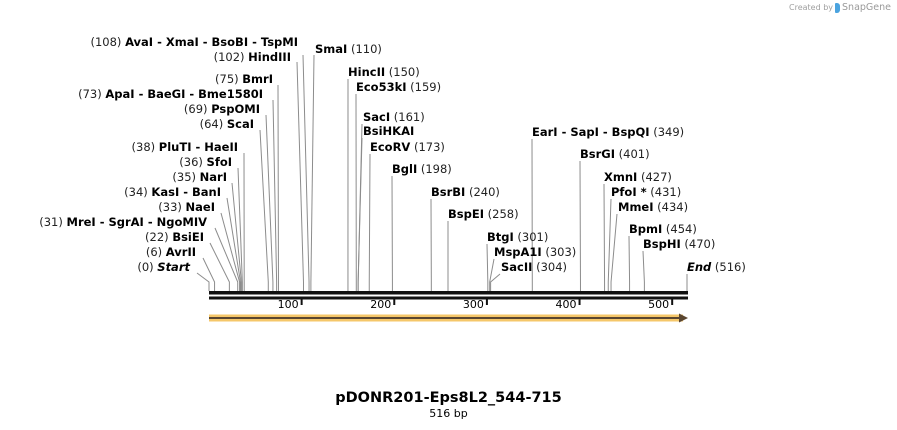  What do you see at coordinates (163, 267) in the screenshot?
I see `feature-label: (0) Start` at bounding box center [163, 267].